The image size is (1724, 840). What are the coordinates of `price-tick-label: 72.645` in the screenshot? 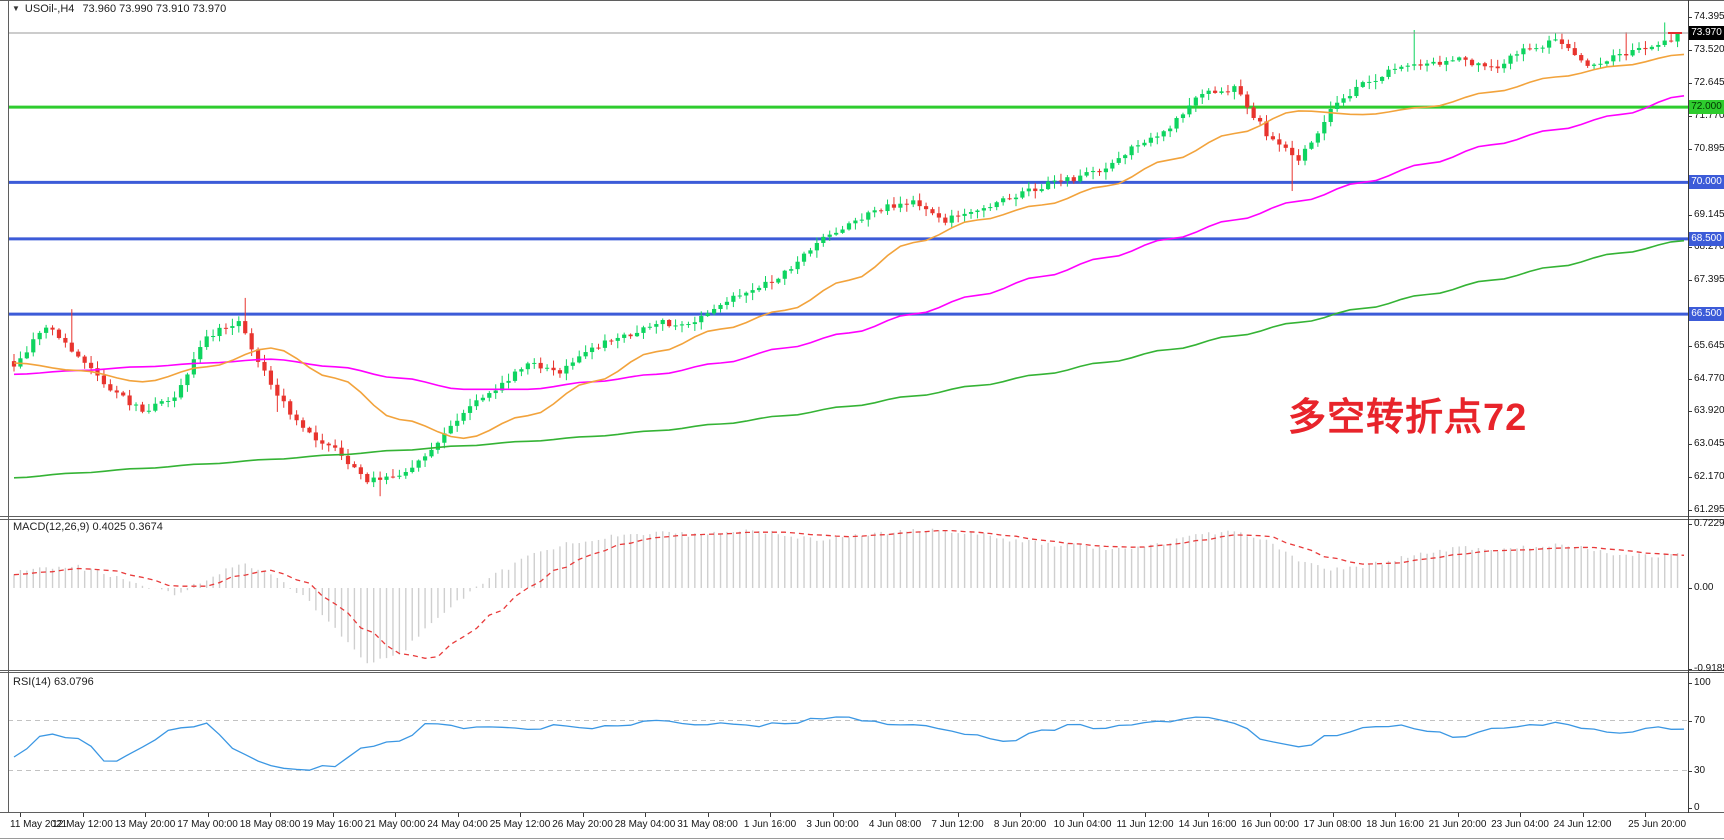 It's located at (1709, 82).